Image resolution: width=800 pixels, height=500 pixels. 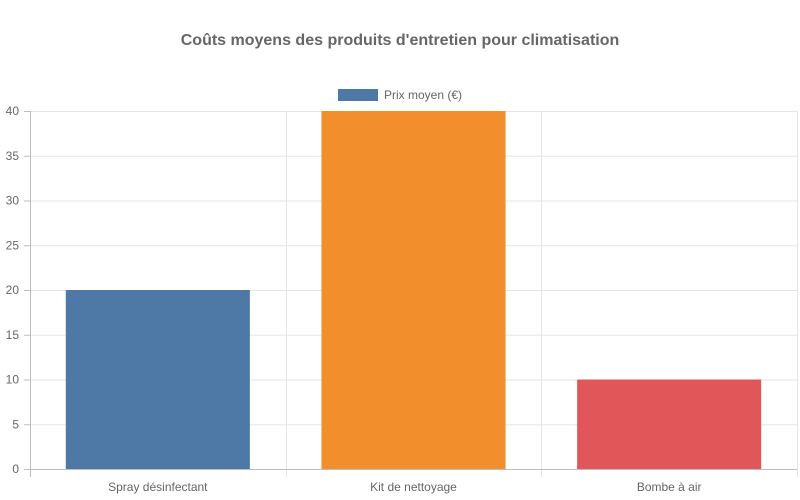 I want to click on legend: Prix moyen (€), so click(x=400, y=95).